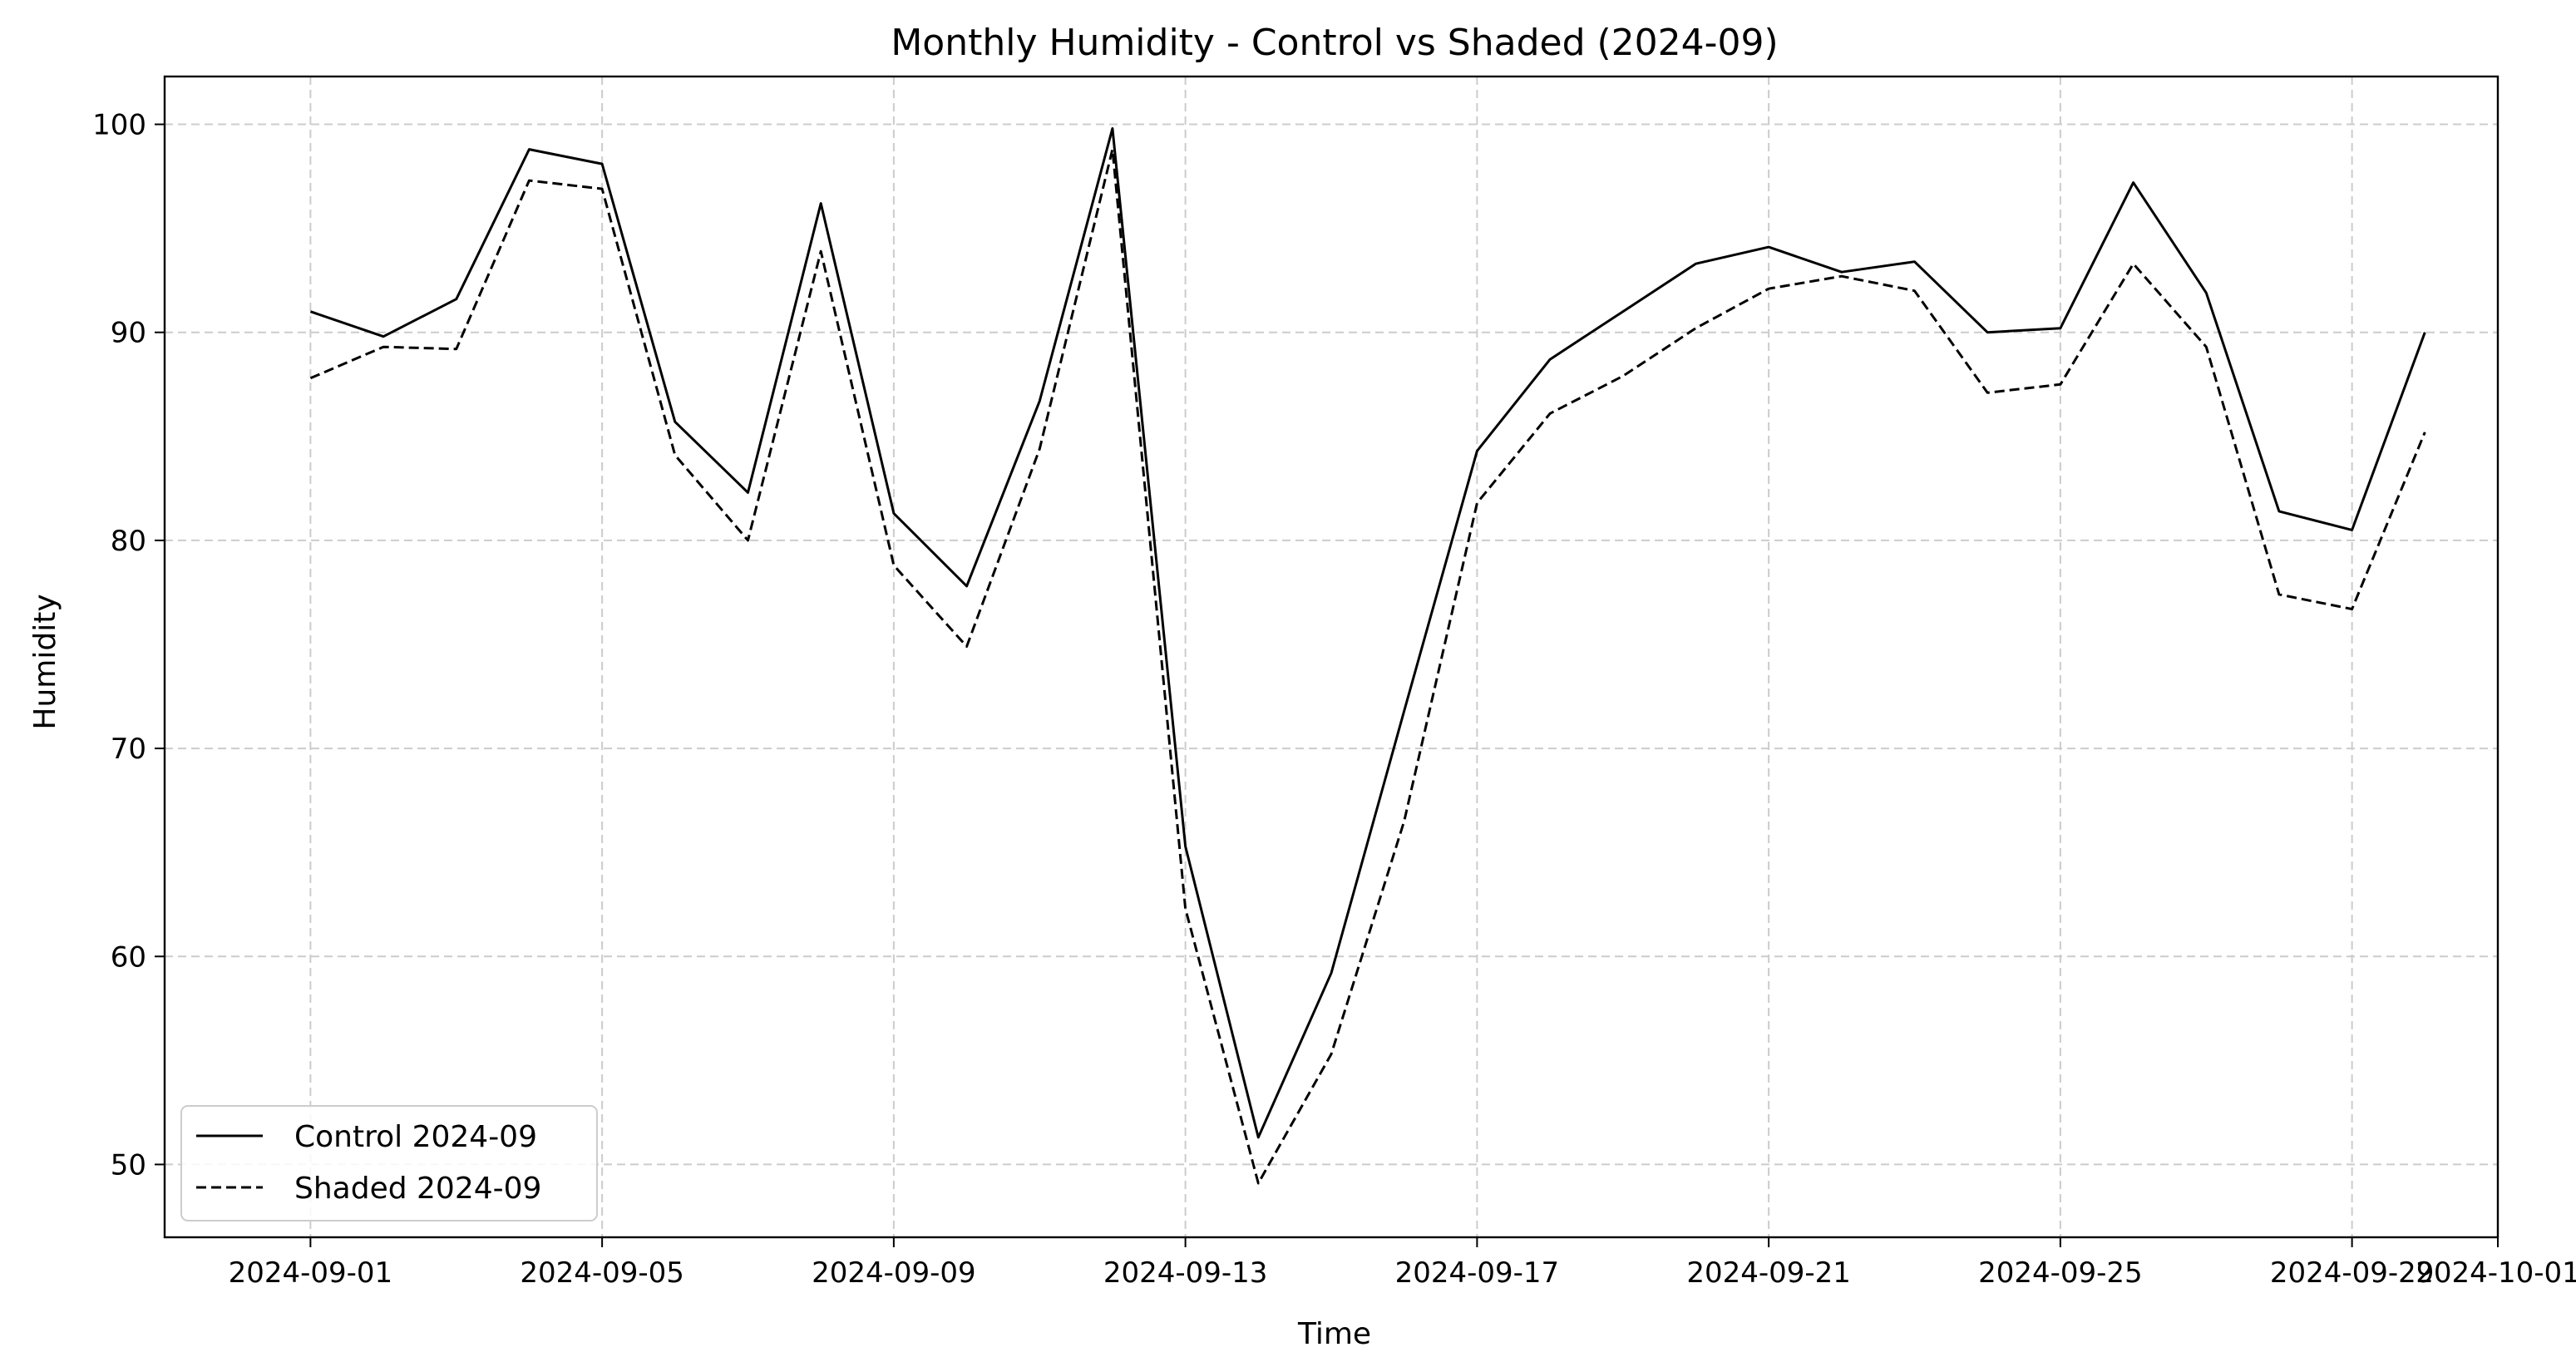 The image size is (2576, 1362). I want to click on y-axis-title: Humidity, so click(45, 662).